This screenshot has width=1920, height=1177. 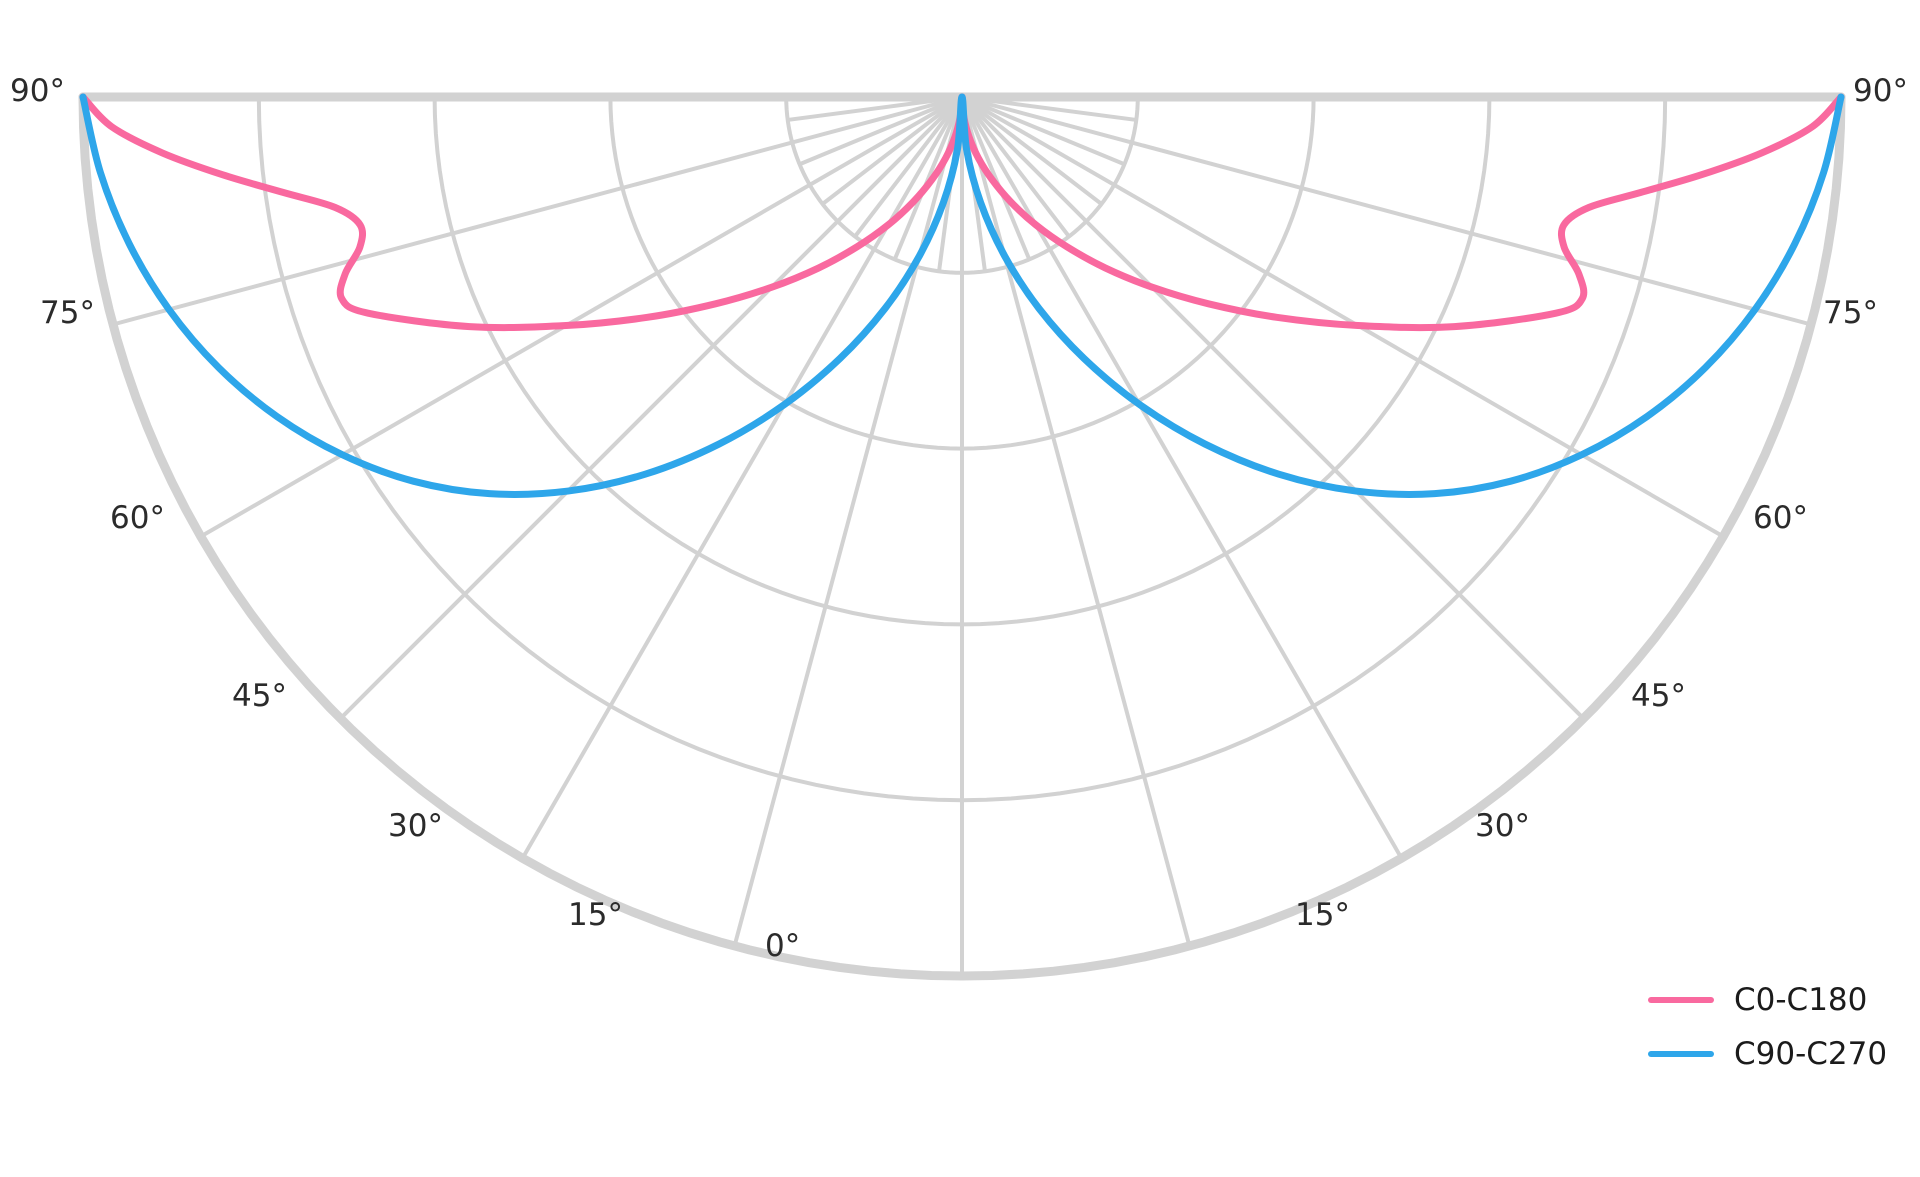 I want to click on legend-item: C0-C180, so click(x=1767, y=1000).